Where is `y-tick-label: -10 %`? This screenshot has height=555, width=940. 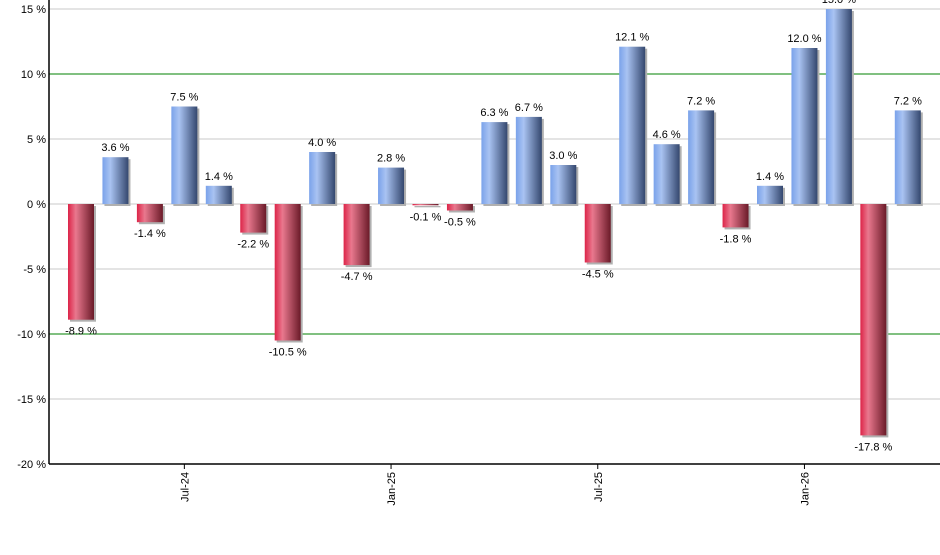
y-tick-label: -10 % is located at coordinates (31, 335).